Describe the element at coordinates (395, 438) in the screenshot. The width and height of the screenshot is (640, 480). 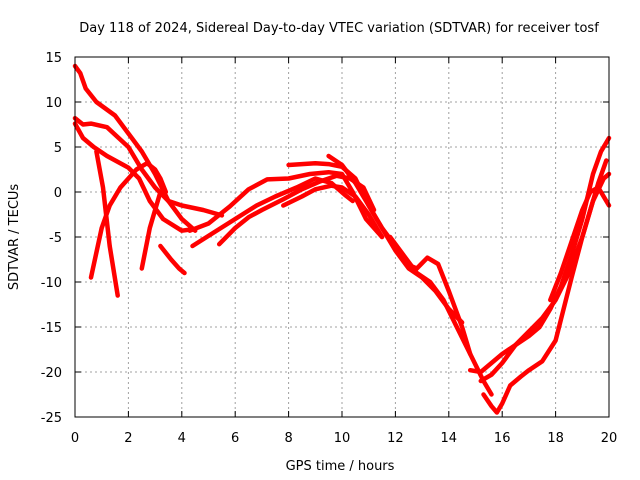
I see `x-tick-label: 12` at that location.